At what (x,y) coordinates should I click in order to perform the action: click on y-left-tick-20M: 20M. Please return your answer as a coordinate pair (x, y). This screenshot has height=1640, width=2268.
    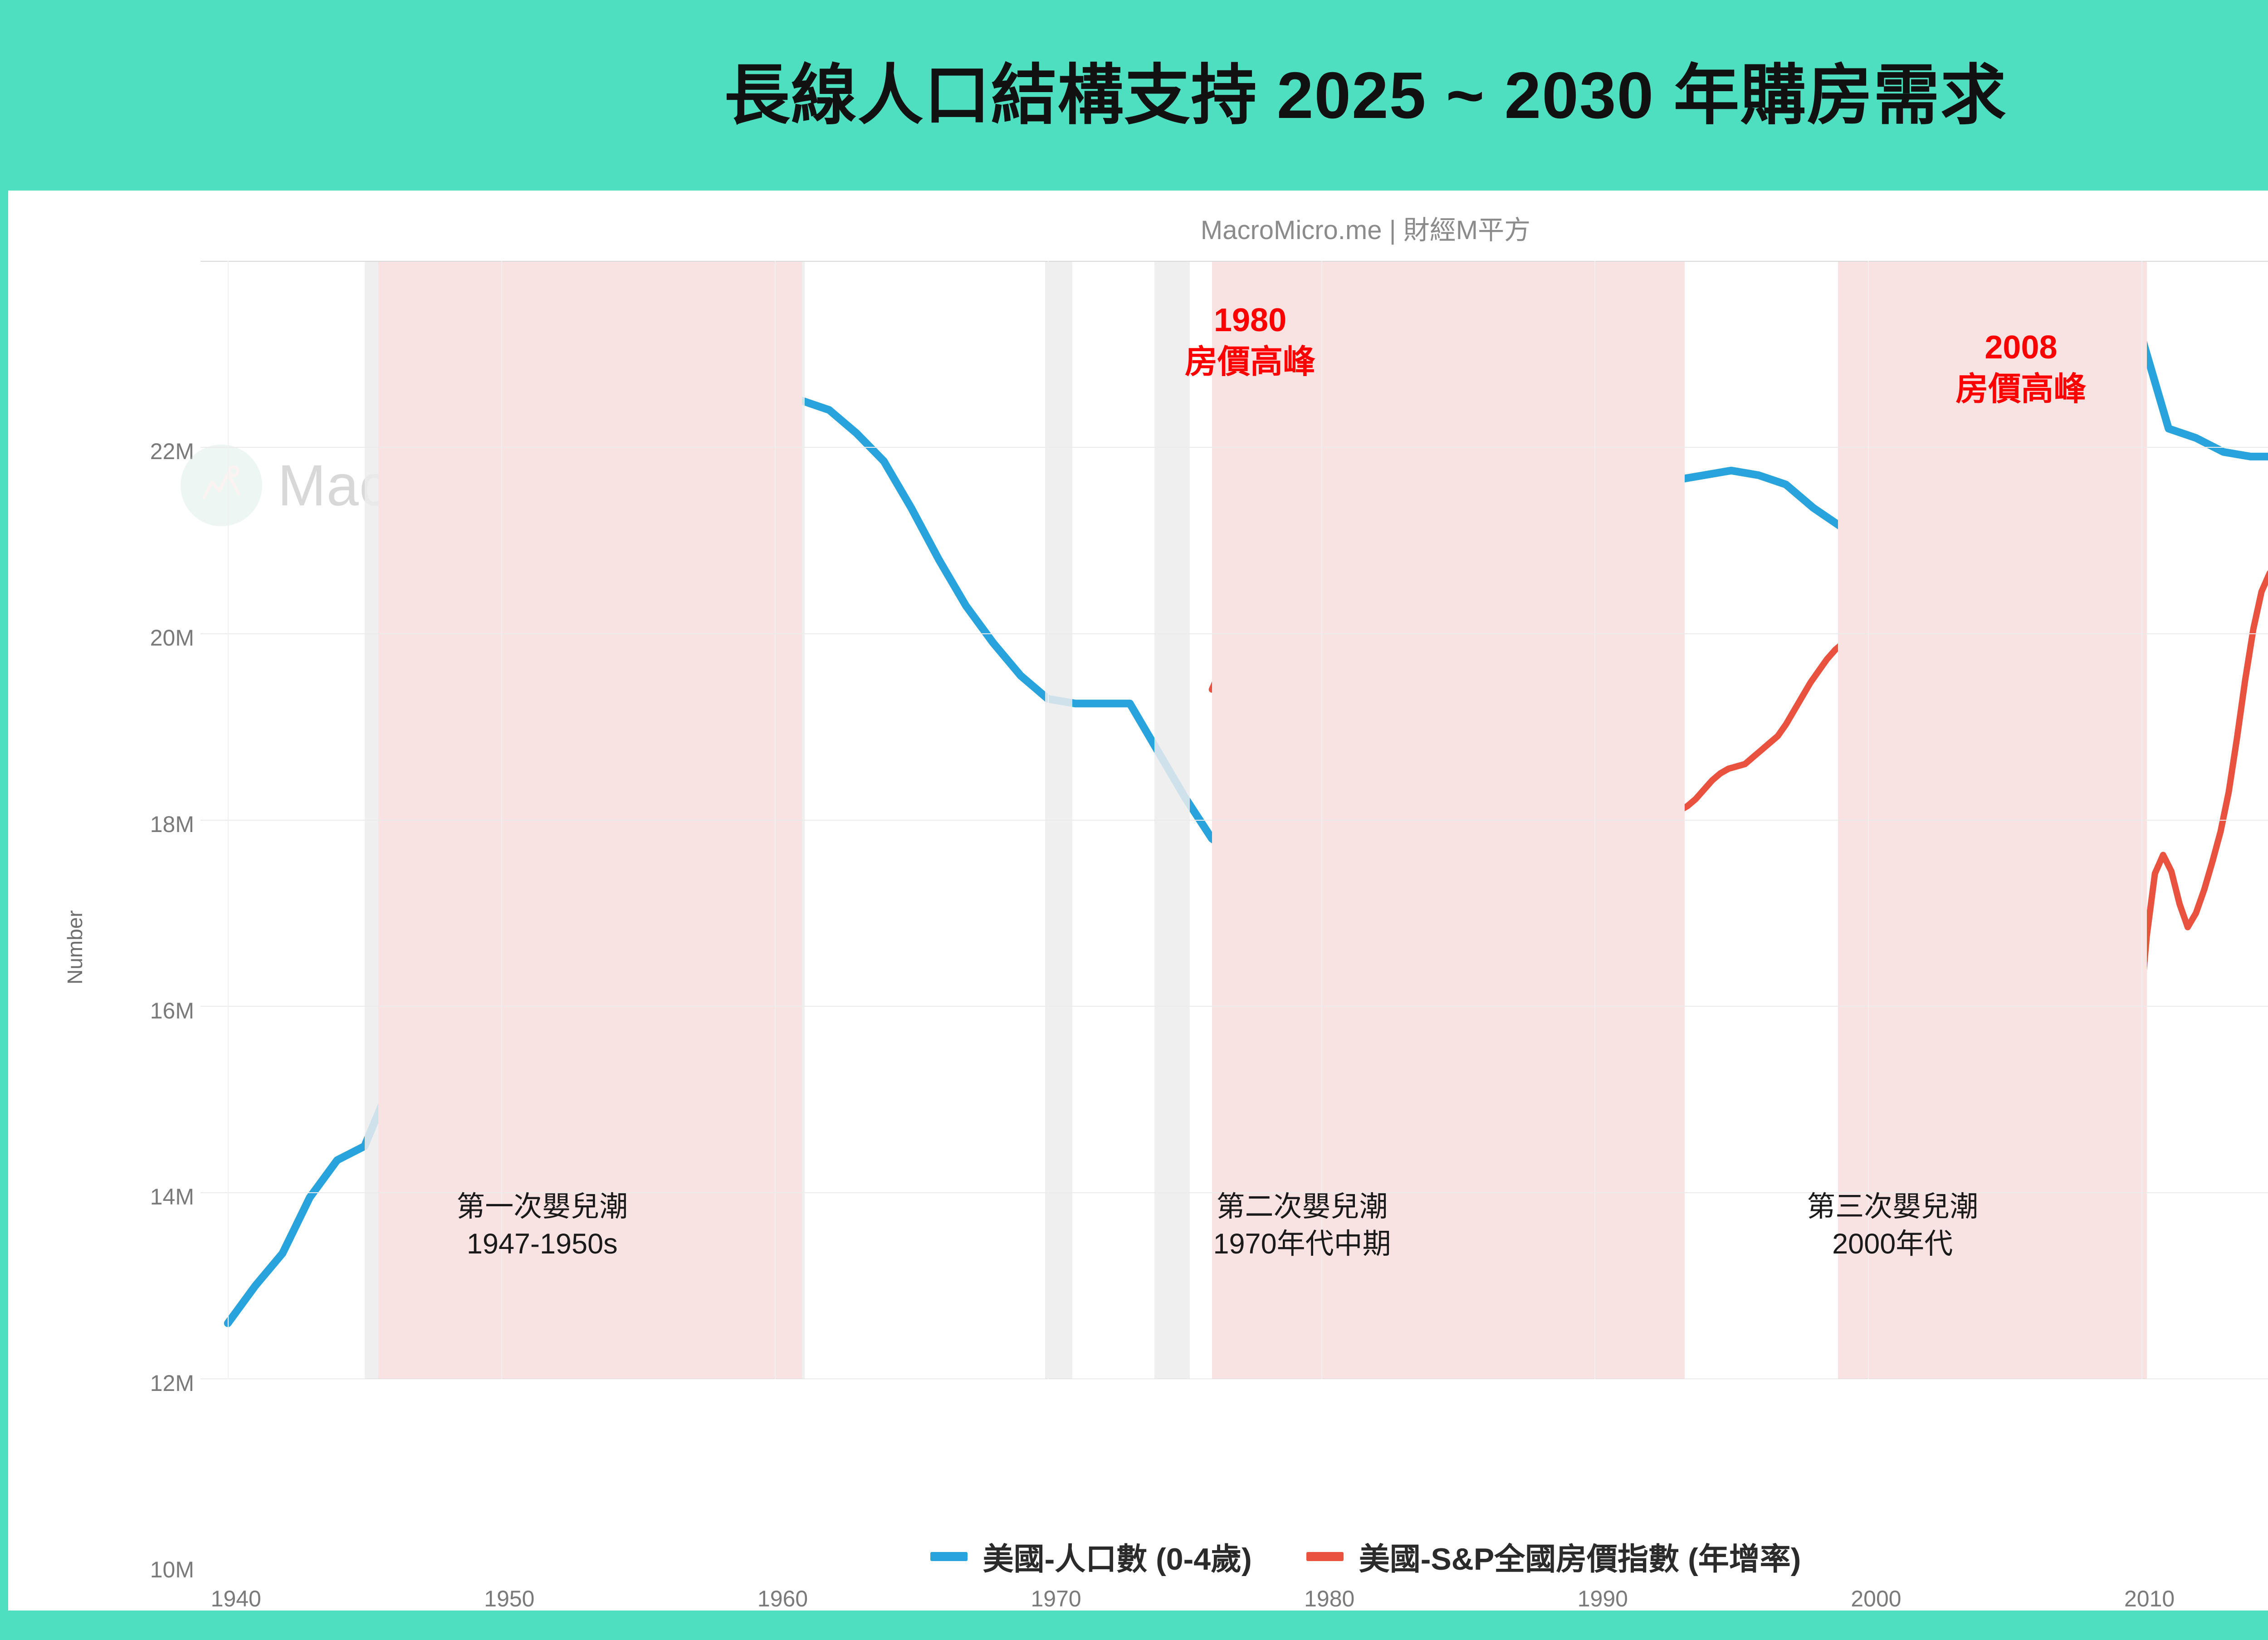
    Looking at the image, I should click on (172, 638).